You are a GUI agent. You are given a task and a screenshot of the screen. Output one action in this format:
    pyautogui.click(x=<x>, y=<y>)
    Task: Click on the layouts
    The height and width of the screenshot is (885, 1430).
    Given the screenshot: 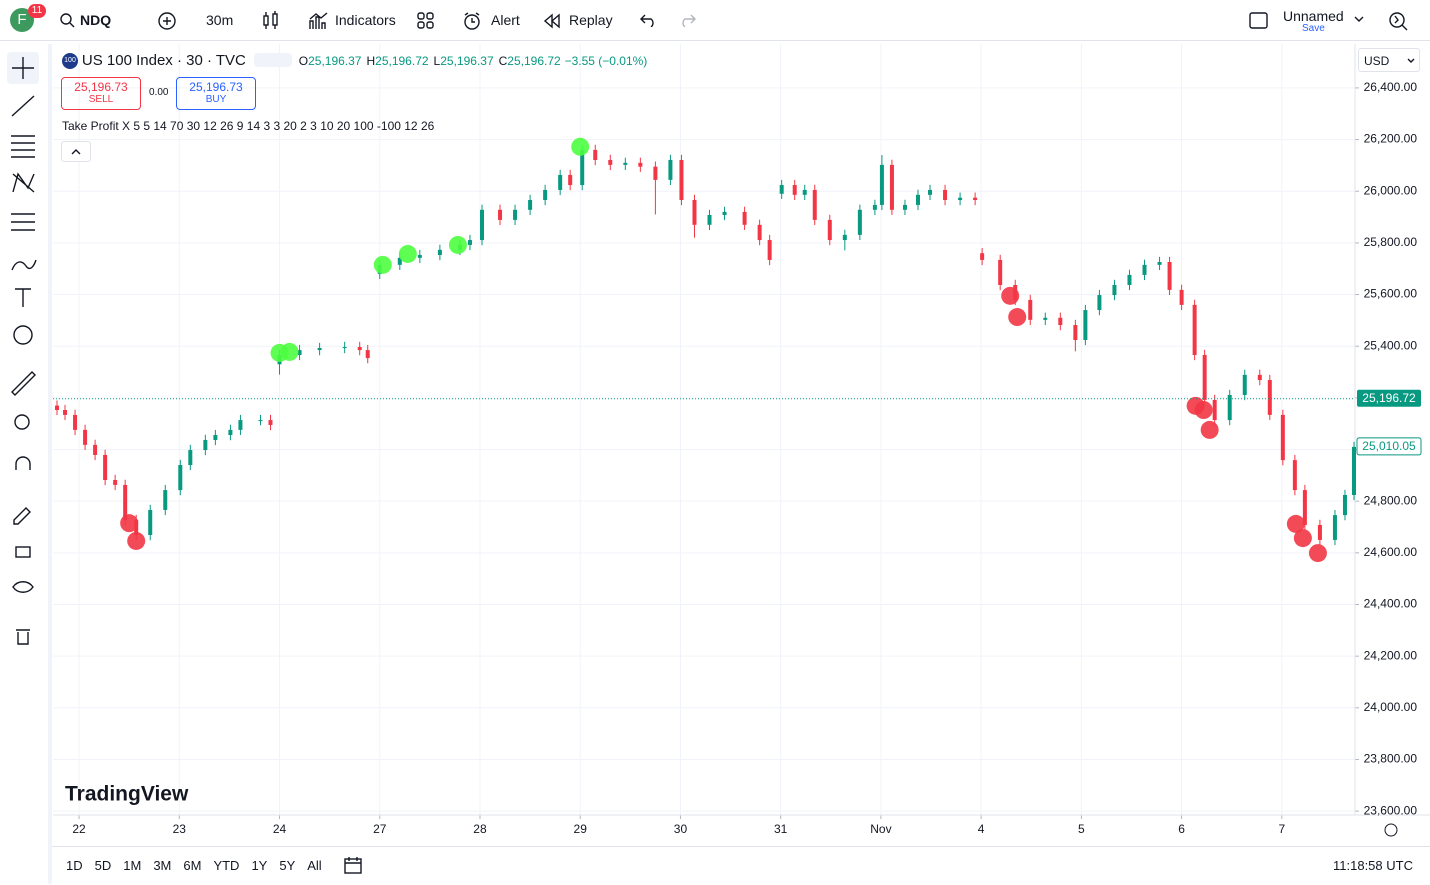 What is the action you would take?
    pyautogui.click(x=426, y=21)
    